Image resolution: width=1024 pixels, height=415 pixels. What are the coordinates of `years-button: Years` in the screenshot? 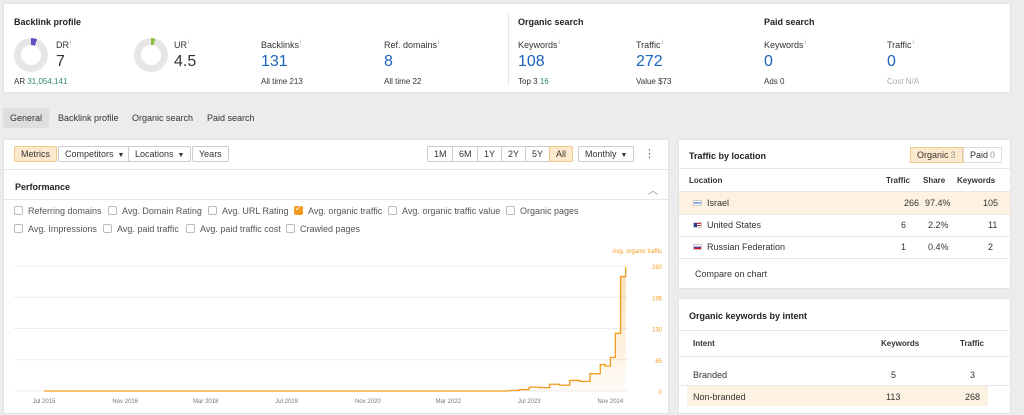 It's located at (210, 154).